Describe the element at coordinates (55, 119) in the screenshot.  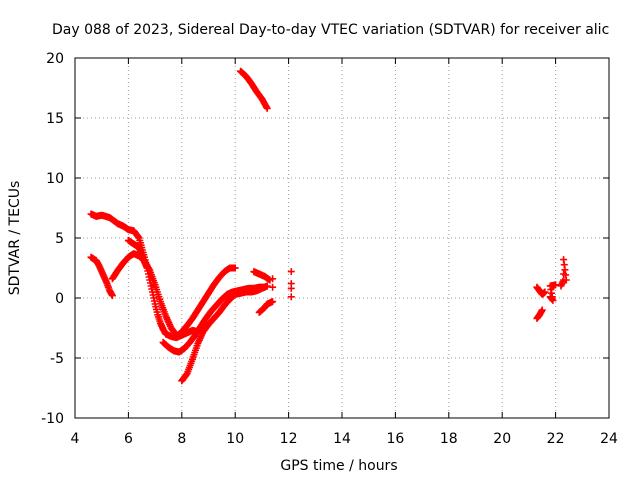
I see `y-tick-label: 15` at that location.